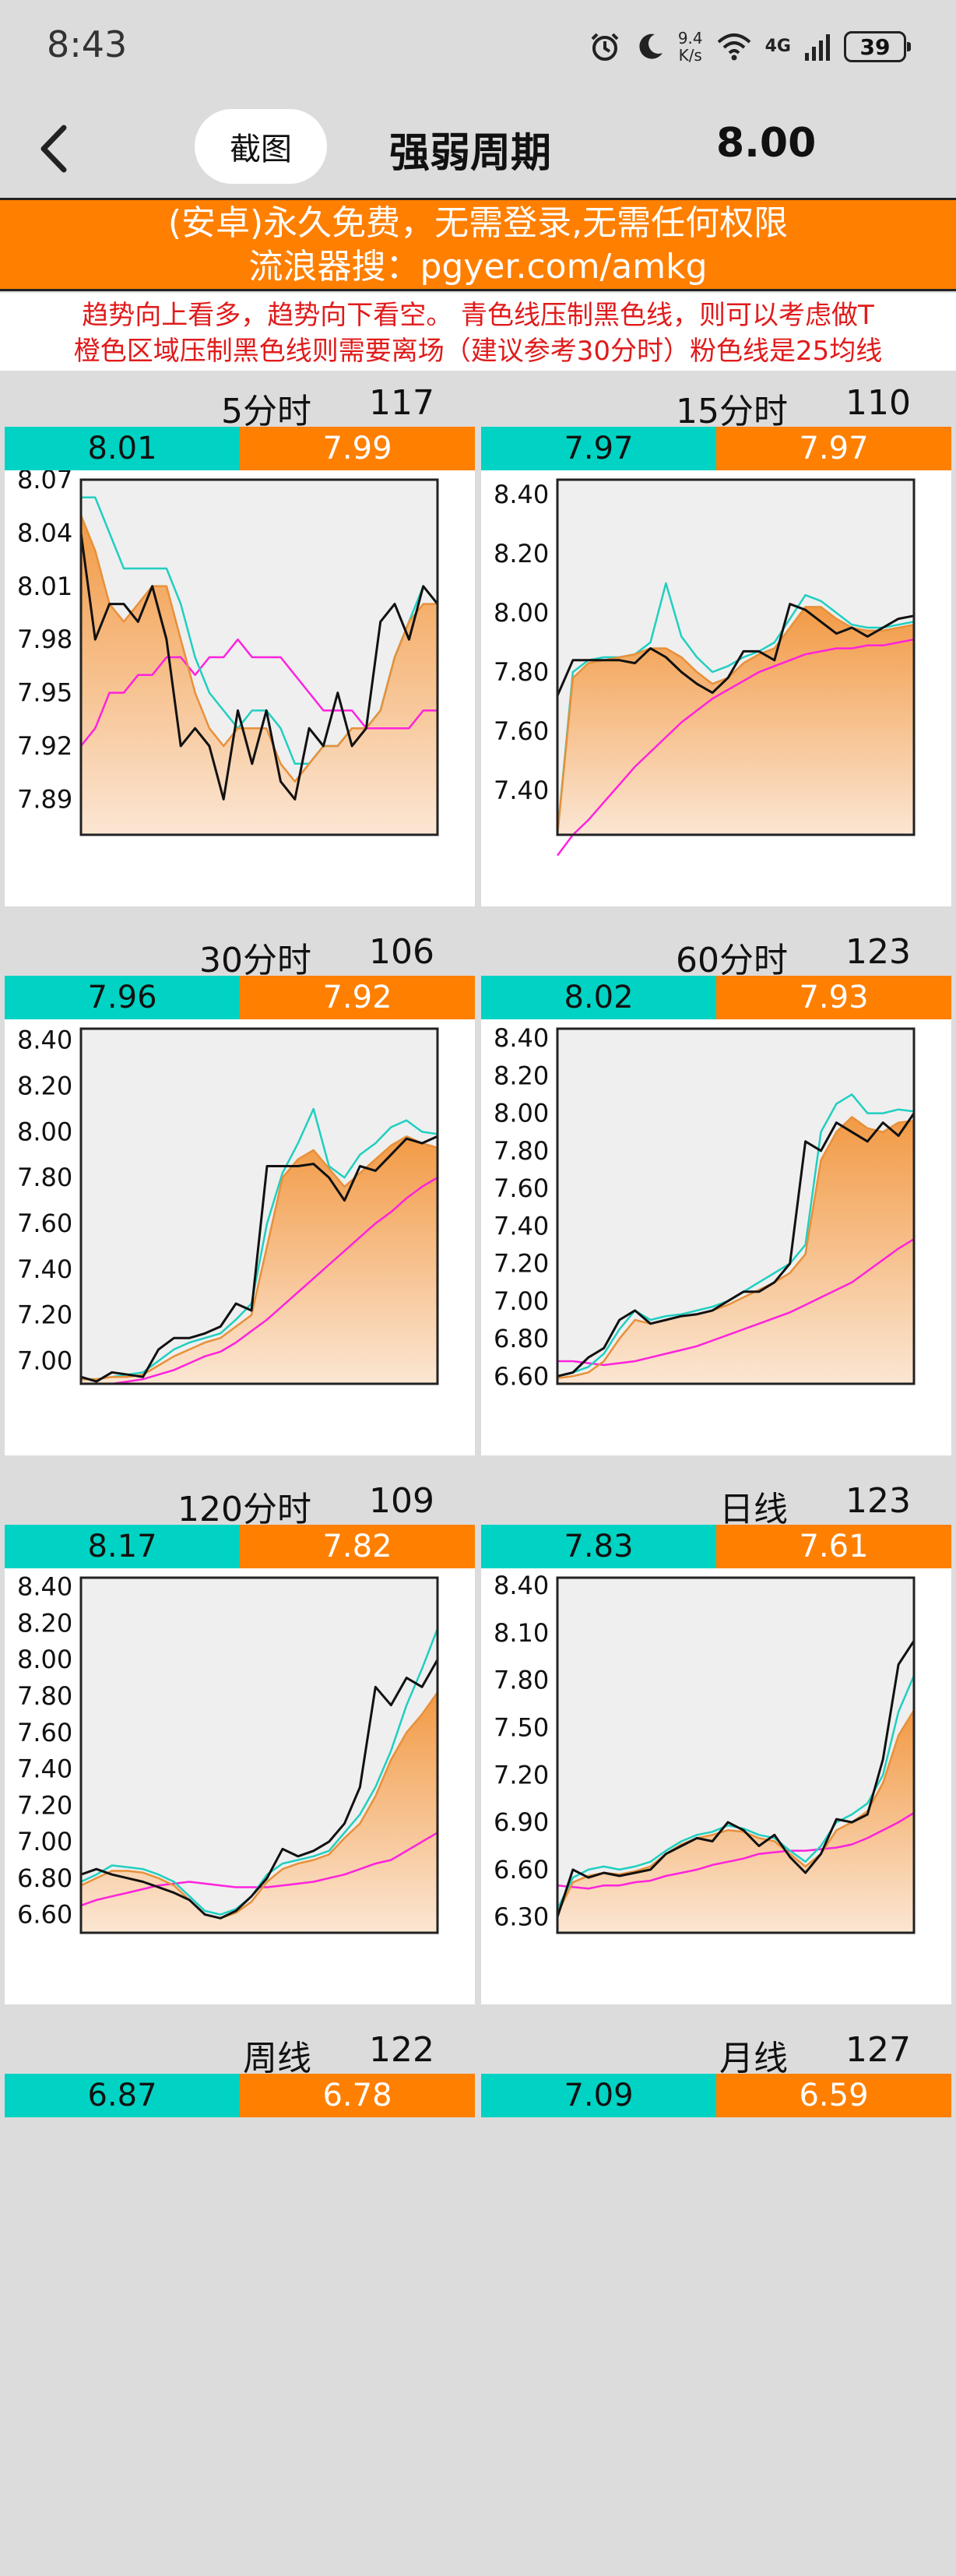  What do you see at coordinates (753, 2058) in the screenshot?
I see `panel-period-label: 月线` at bounding box center [753, 2058].